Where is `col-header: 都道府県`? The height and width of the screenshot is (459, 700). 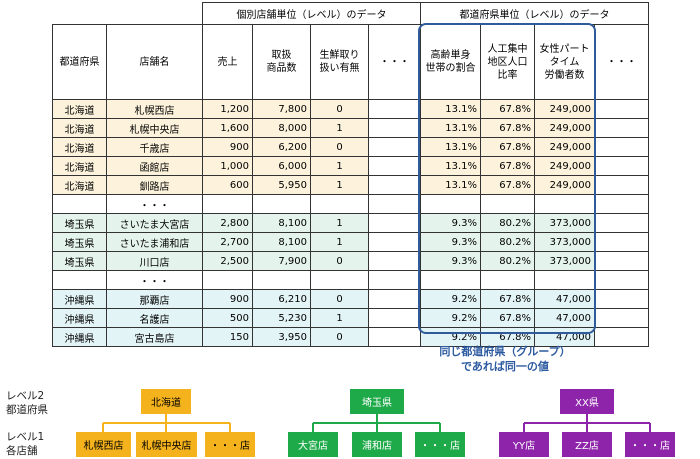
col-header: 都道府県 is located at coordinates (79, 62).